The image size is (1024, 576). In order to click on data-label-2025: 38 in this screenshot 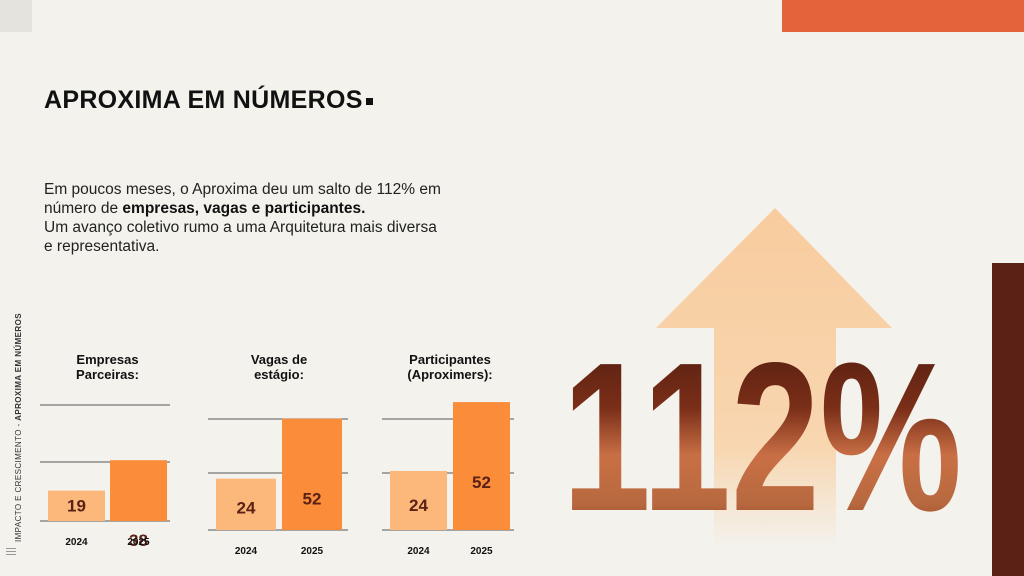, I will do `click(138, 540)`.